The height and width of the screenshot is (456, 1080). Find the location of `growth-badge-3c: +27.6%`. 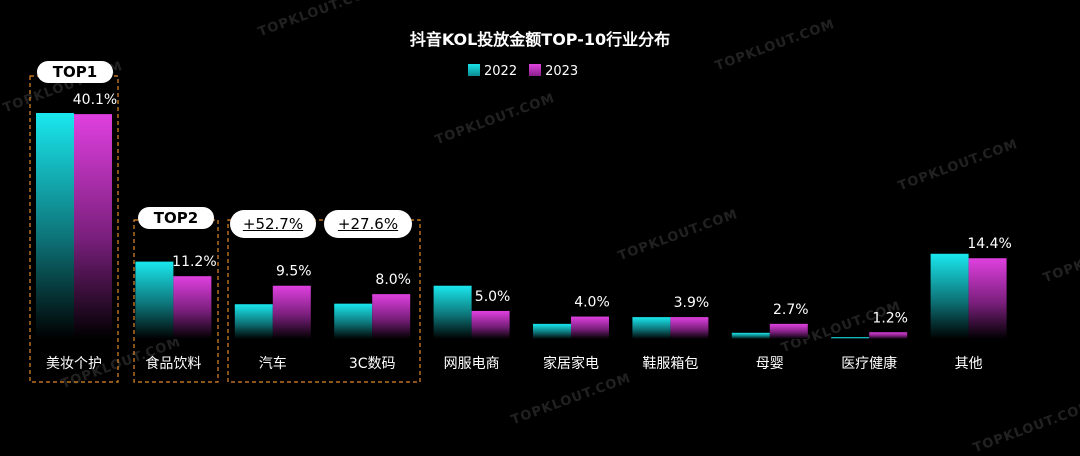

growth-badge-3c: +27.6% is located at coordinates (368, 224).